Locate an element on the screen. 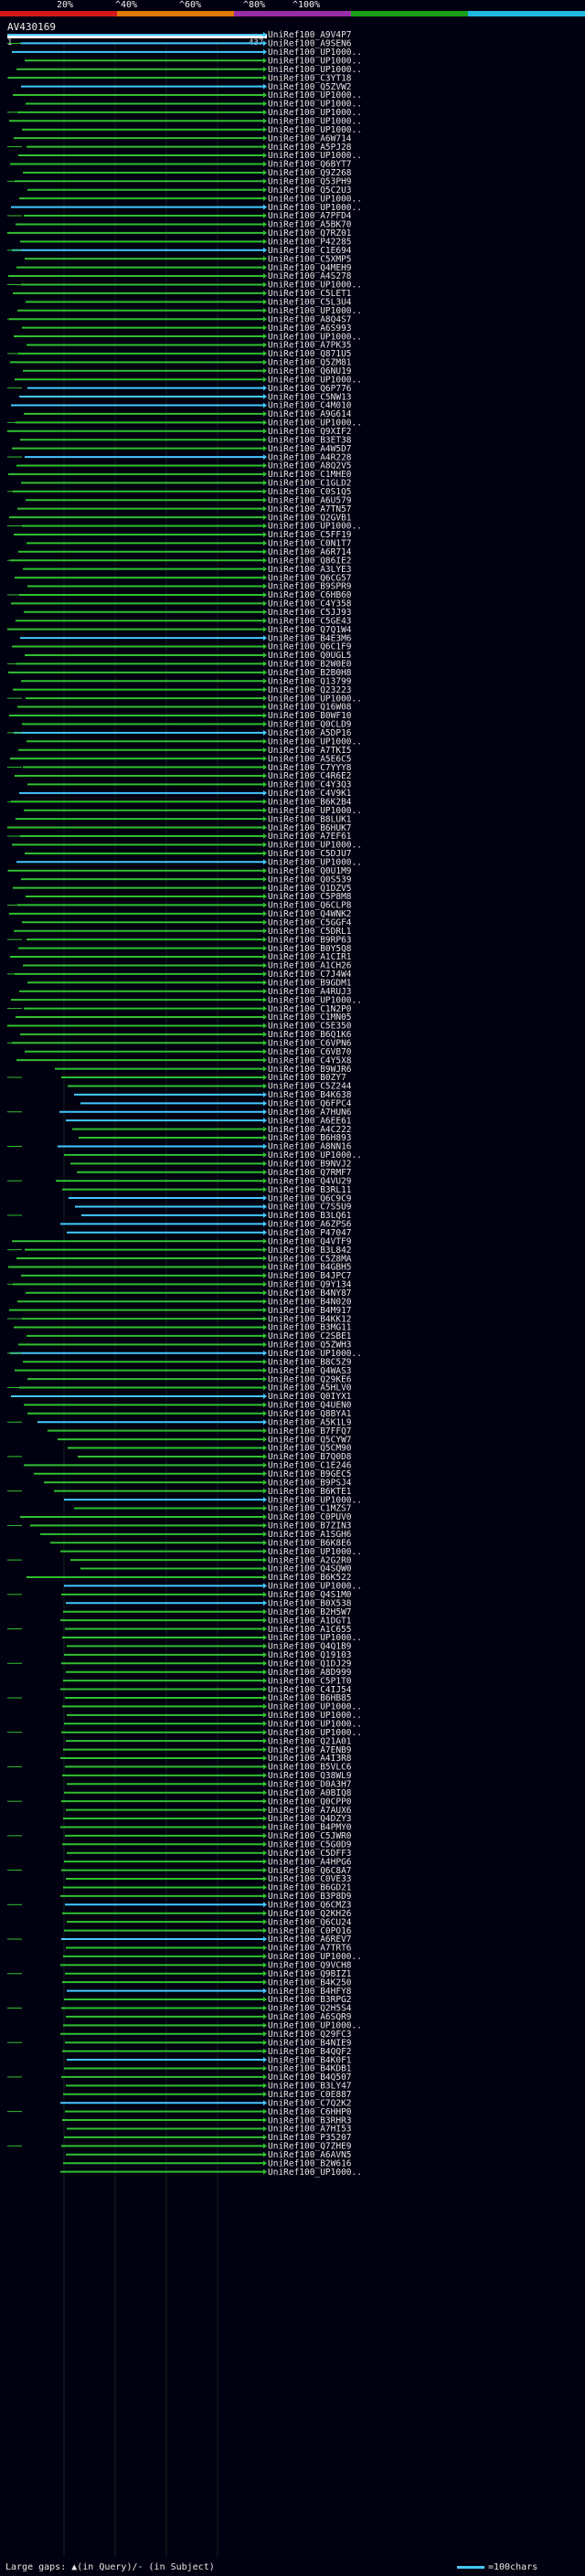 This screenshot has height=2576, width=585. hit-label: UniRef100_B6GD21 is located at coordinates (310, 1888).